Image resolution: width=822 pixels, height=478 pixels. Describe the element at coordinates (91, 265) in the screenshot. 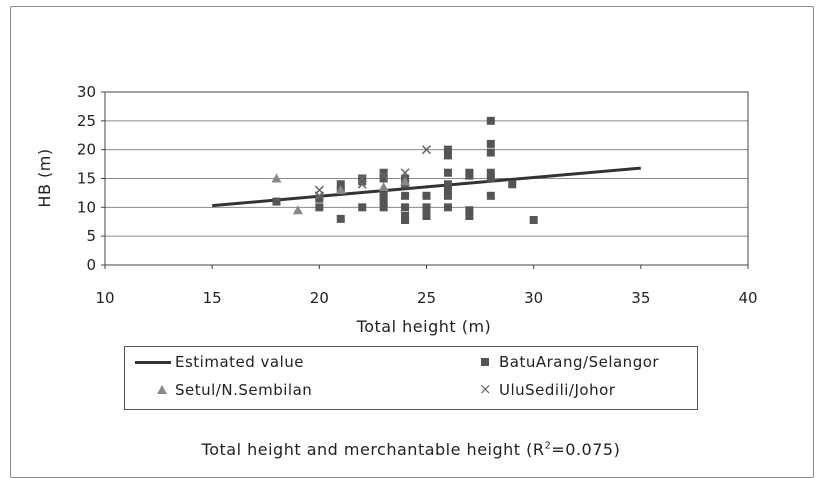

I see `y-tick-label: 0` at that location.